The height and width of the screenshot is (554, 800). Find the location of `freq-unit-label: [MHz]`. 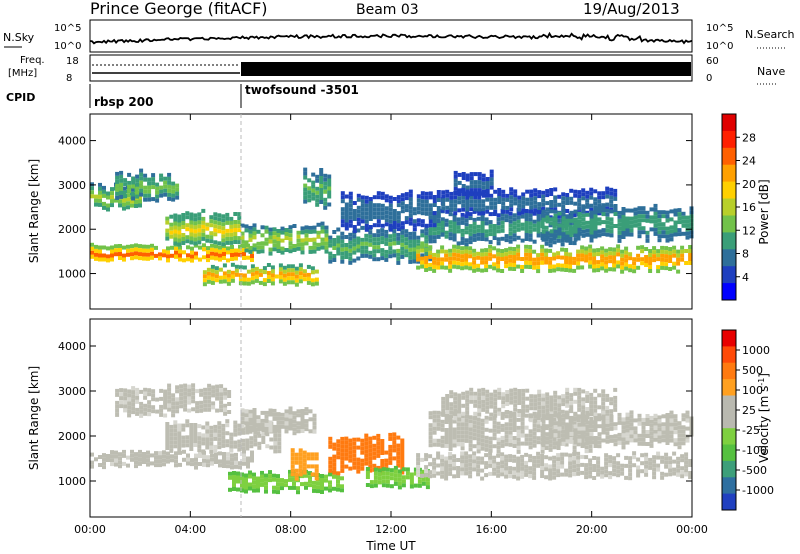

freq-unit-label: [MHz] is located at coordinates (22, 73).